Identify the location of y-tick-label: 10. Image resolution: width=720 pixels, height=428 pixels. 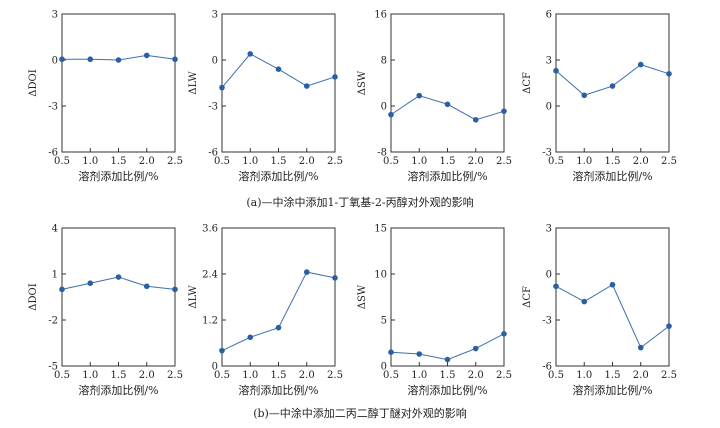
(380, 275).